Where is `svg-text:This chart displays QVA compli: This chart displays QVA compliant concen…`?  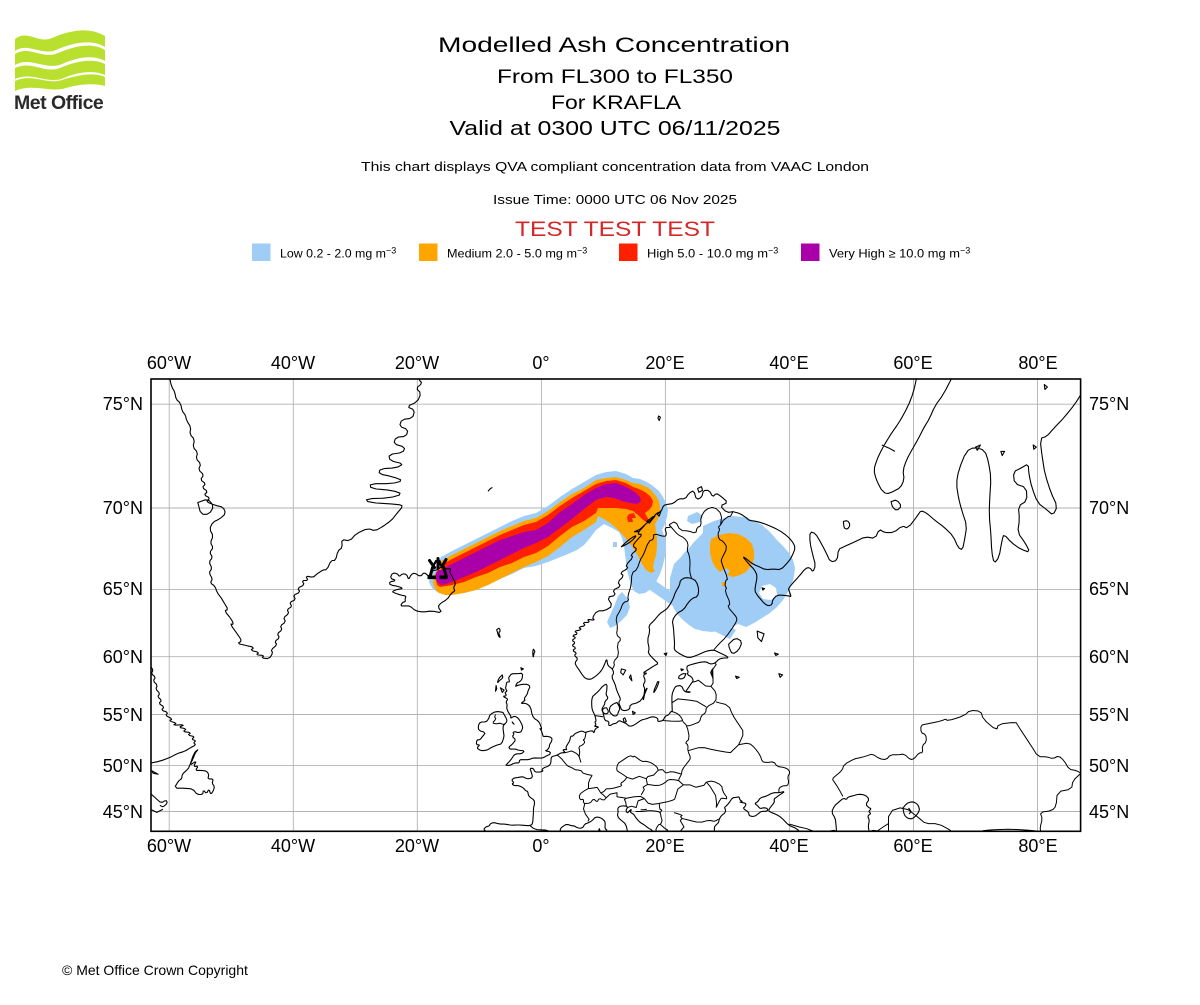
svg-text:This chart displays QVA compli: This chart displays QVA compliant concen… is located at coordinates (615, 166).